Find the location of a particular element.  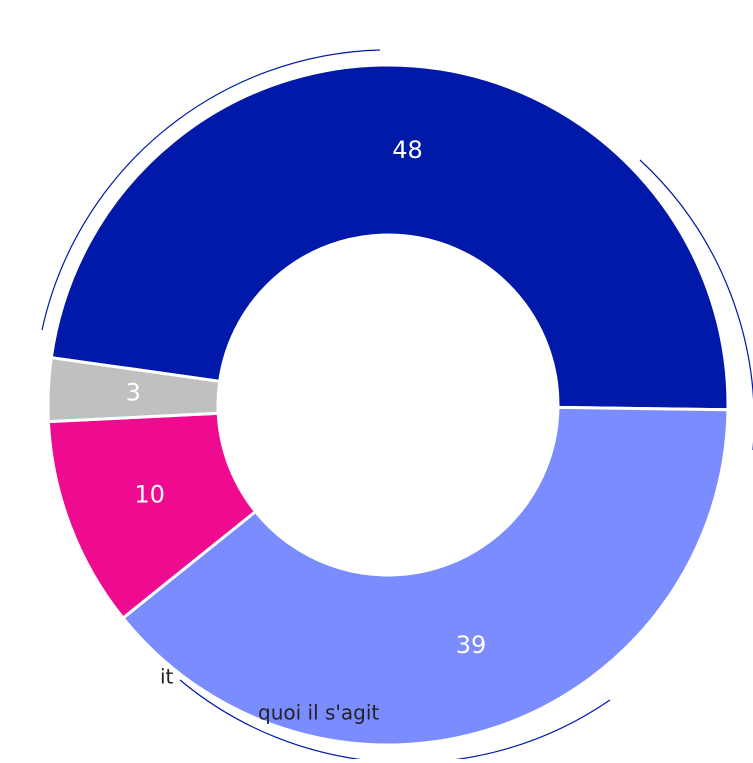

data-label: 48 is located at coordinates (407, 150).